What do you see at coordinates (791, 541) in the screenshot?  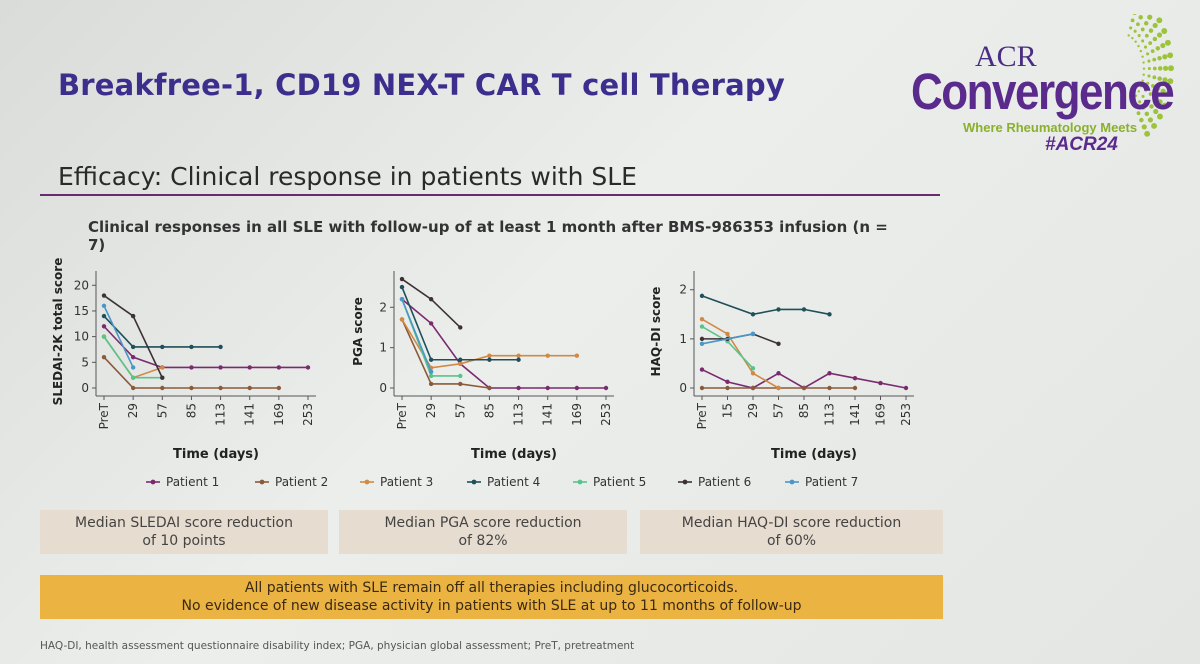 I see `summary-haqdi-line2: of 60%` at bounding box center [791, 541].